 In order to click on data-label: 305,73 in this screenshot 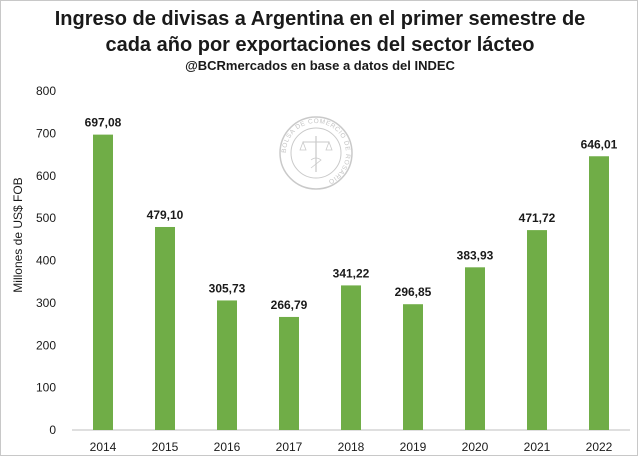, I will do `click(227, 288)`.